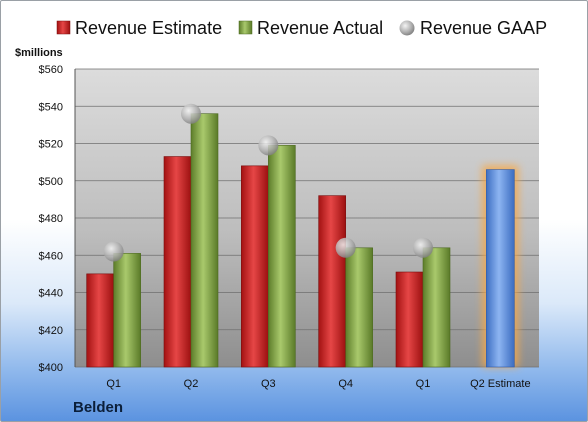 This screenshot has width=588, height=422. I want to click on bar-future-estimate, so click(500, 268).